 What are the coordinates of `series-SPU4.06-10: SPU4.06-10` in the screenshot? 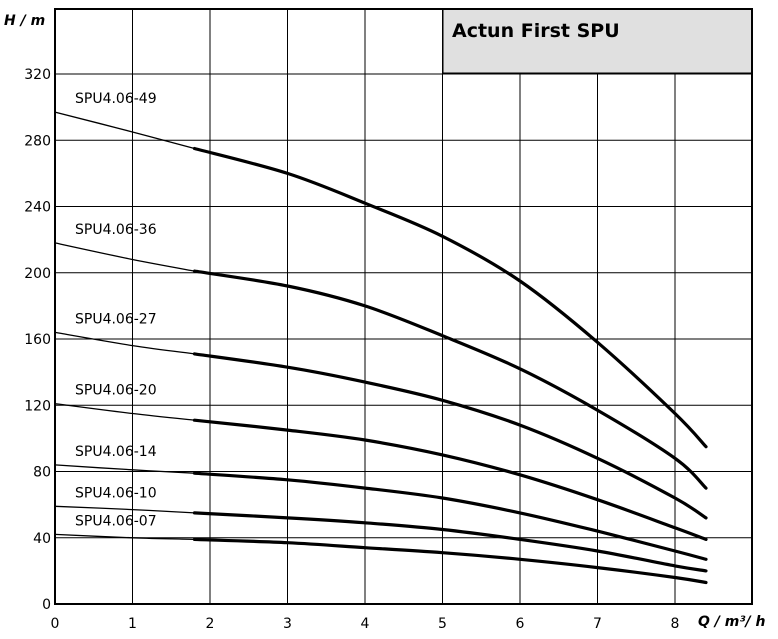 It's located at (381, 529).